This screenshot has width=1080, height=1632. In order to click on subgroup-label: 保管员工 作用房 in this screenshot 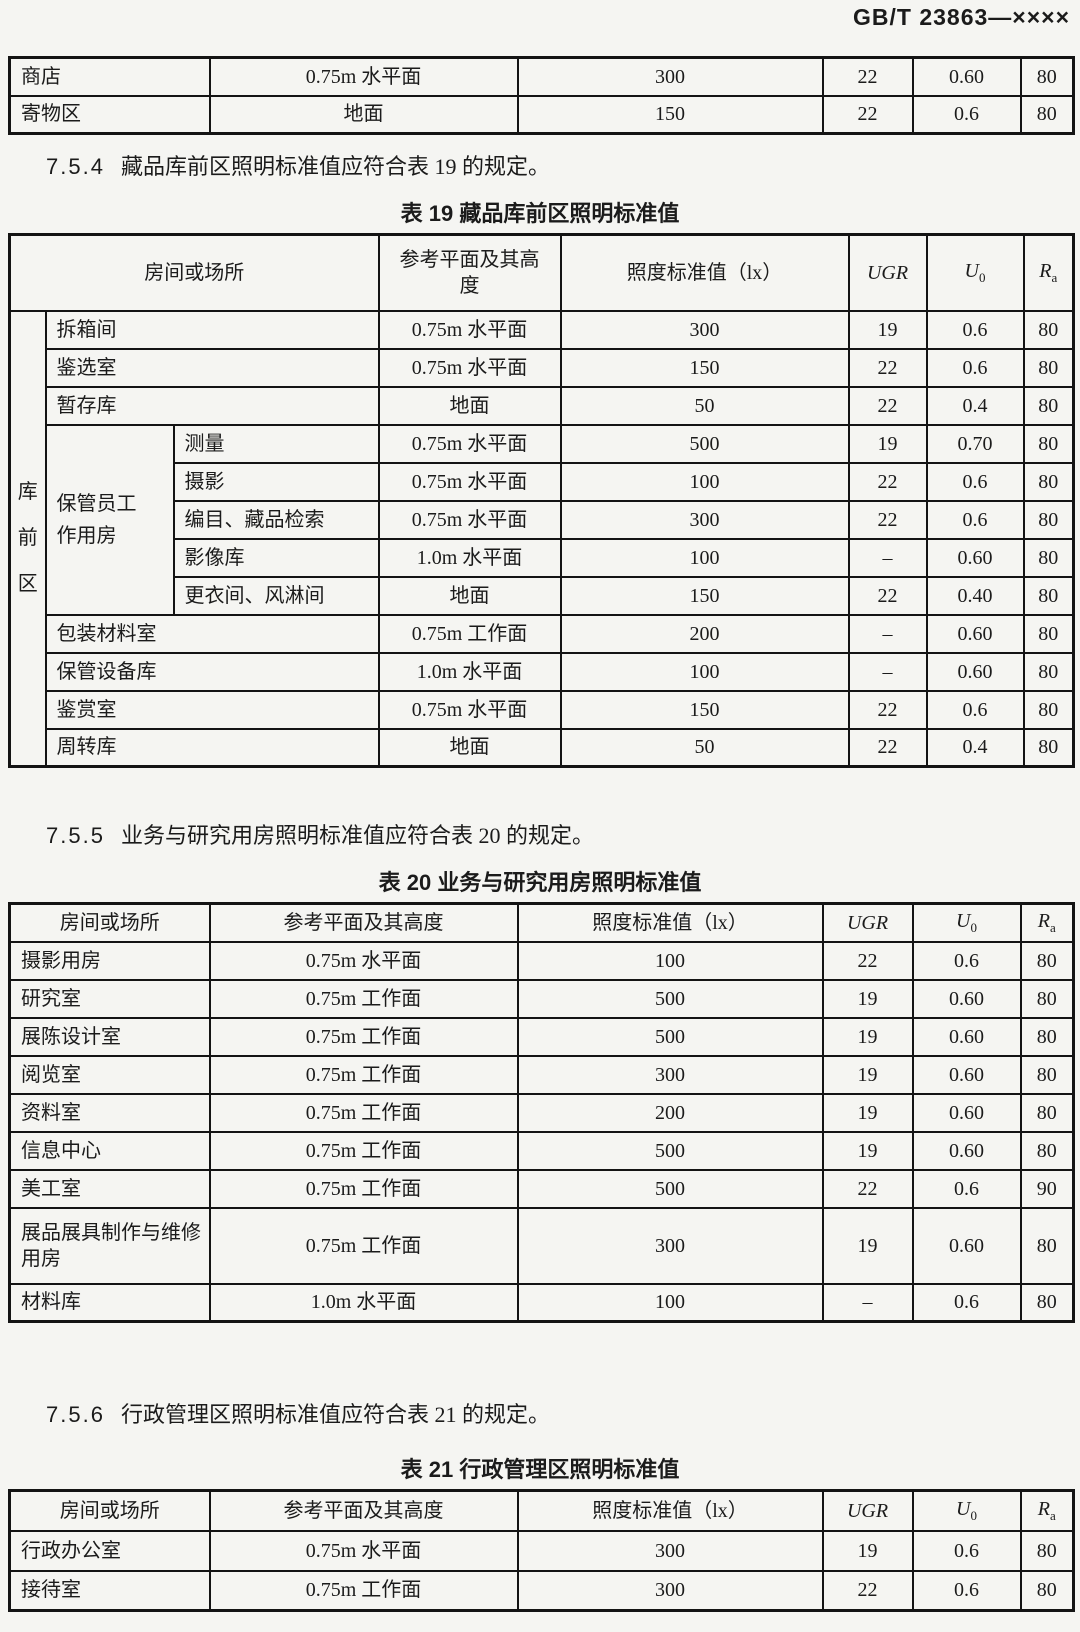, I will do `click(109, 519)`.